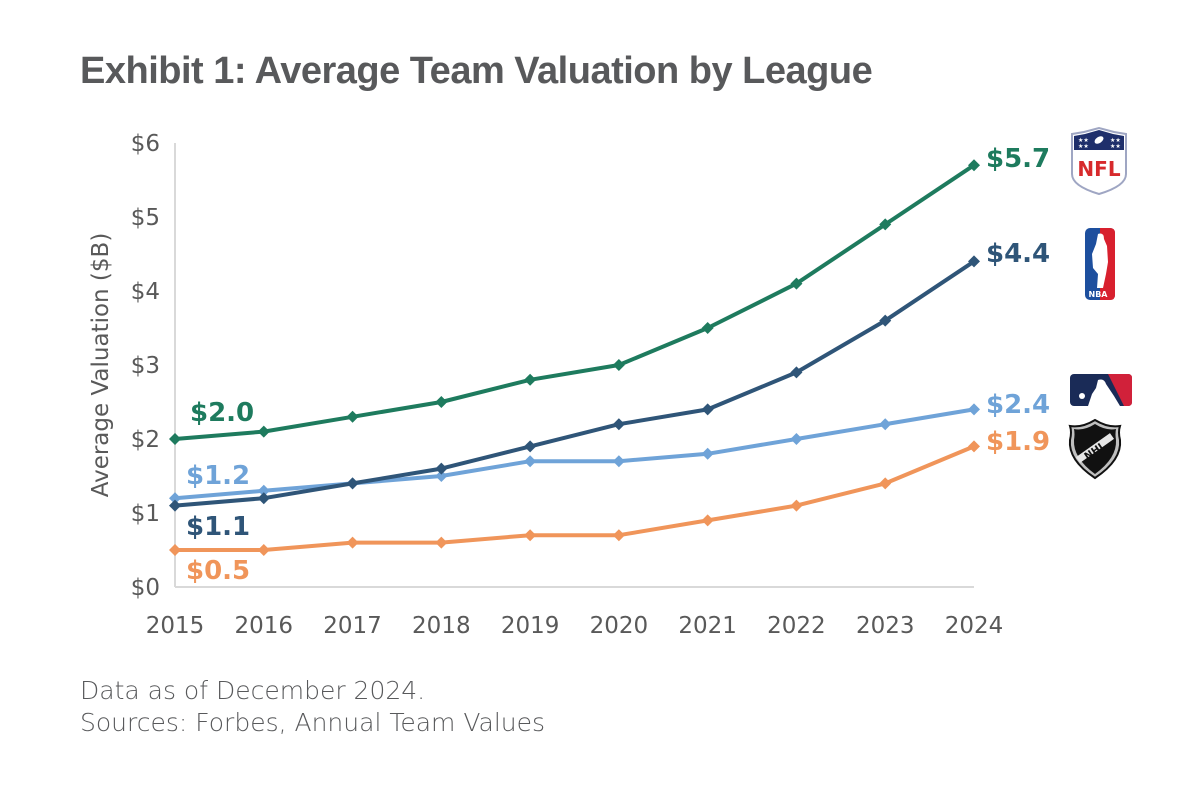 The width and height of the screenshot is (1200, 790). Describe the element at coordinates (1018, 254) in the screenshot. I see `end-value-label-nba: $4.4` at that location.